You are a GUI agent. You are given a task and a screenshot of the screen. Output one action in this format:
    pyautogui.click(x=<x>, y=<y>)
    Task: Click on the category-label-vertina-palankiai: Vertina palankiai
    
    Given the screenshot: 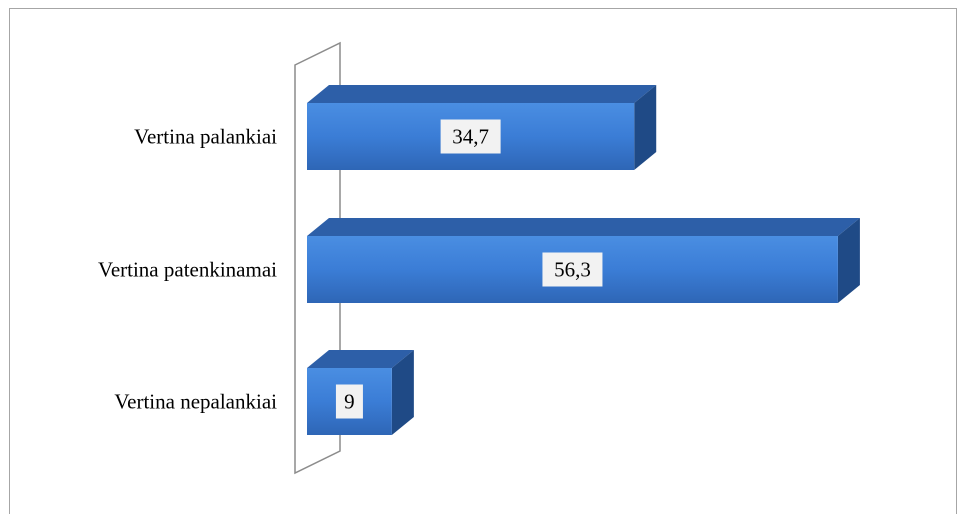 What is the action you would take?
    pyautogui.click(x=205, y=137)
    